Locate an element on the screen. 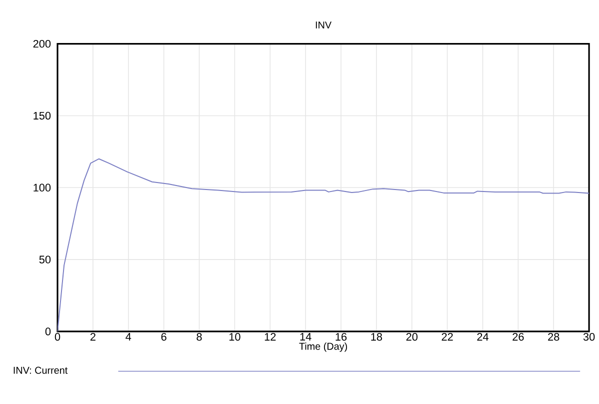 This screenshot has width=599, height=404. y-tick-label: 100 is located at coordinates (42, 188).